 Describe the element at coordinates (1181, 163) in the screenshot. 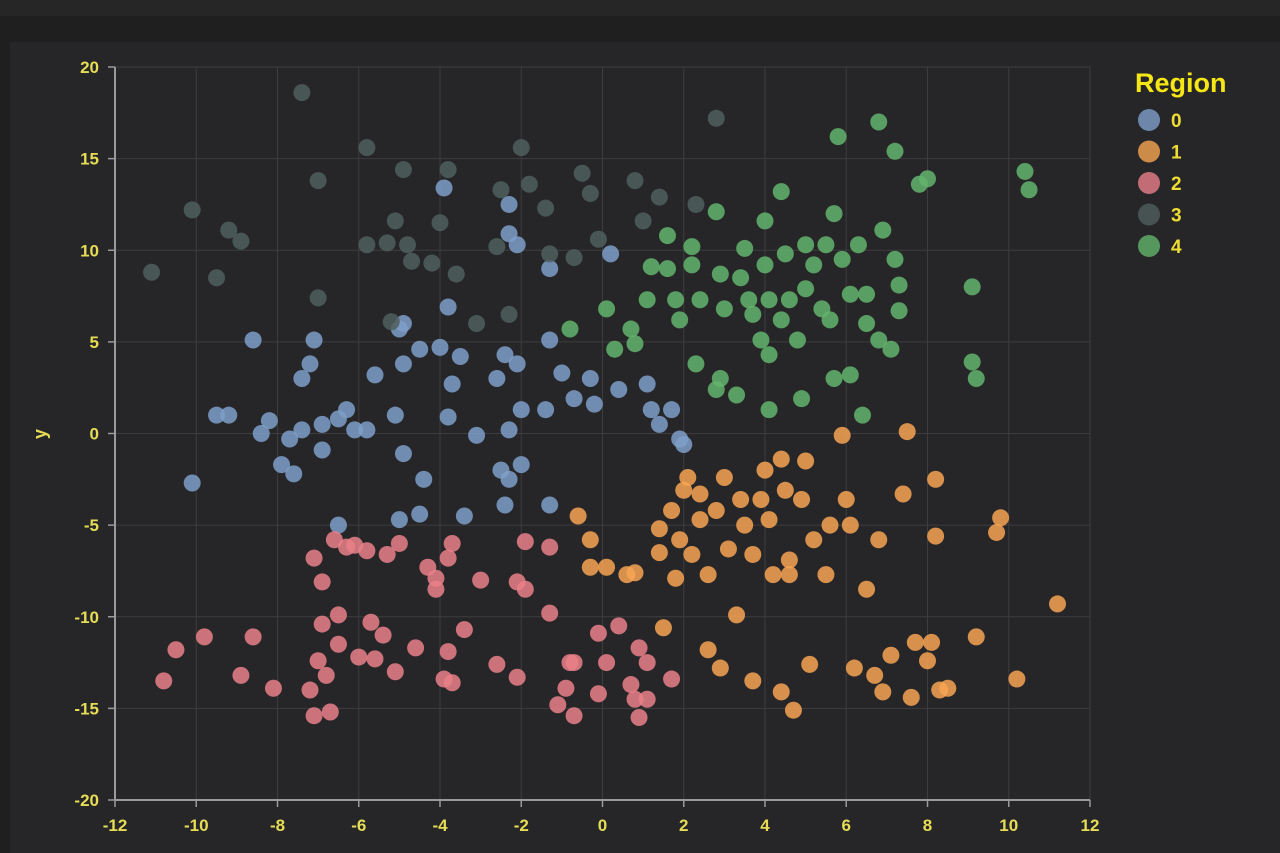

I see `legend: Region 0 1 2 3 4` at that location.